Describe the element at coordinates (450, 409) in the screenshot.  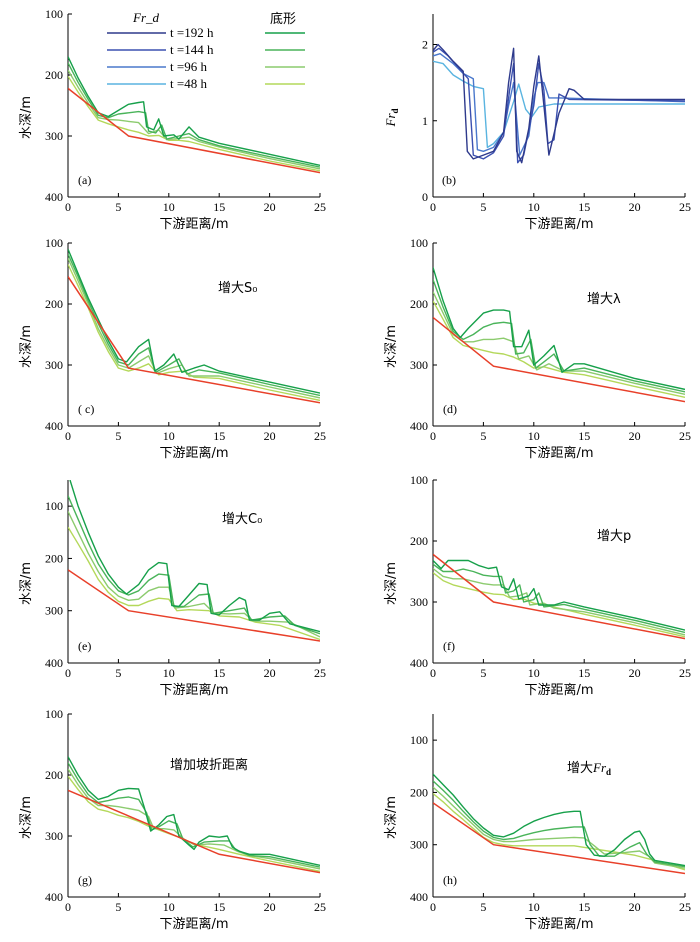
I see `panel-label: (d)` at that location.